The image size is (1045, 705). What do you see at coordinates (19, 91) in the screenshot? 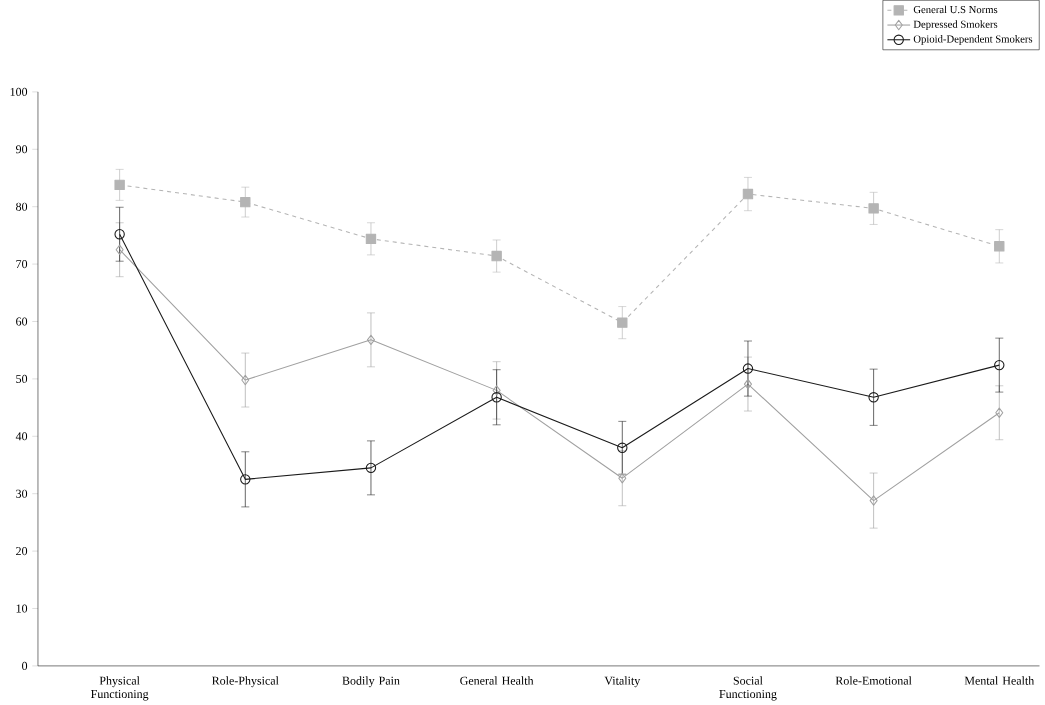
I see `y-tick-label: 100` at bounding box center [19, 91].